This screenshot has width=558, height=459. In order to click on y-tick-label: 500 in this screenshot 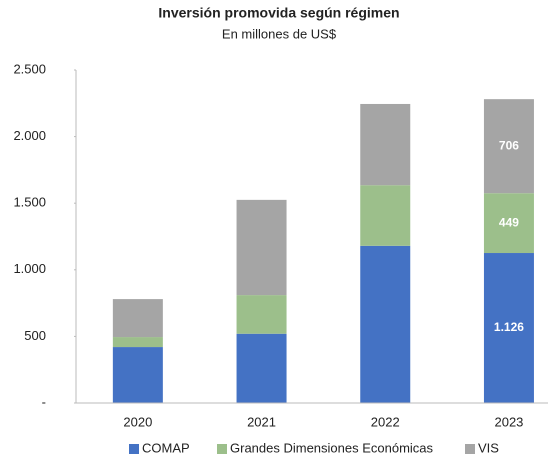, I will do `click(35, 335)`.